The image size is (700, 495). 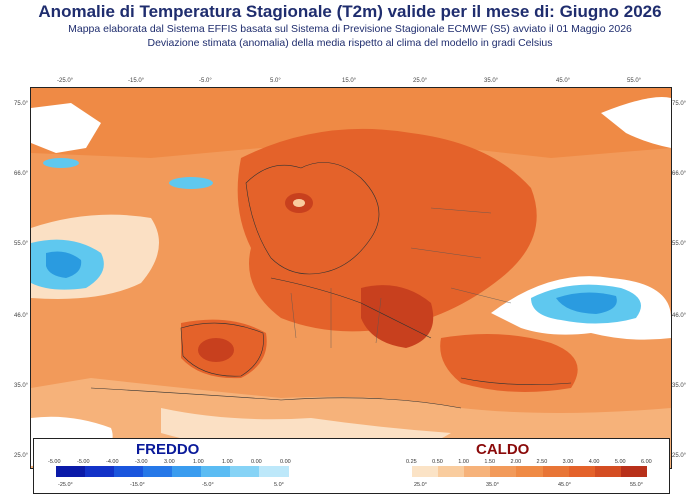 What do you see at coordinates (490, 462) in the screenshot?
I see `legend-warm-value: 1.50` at bounding box center [490, 462].